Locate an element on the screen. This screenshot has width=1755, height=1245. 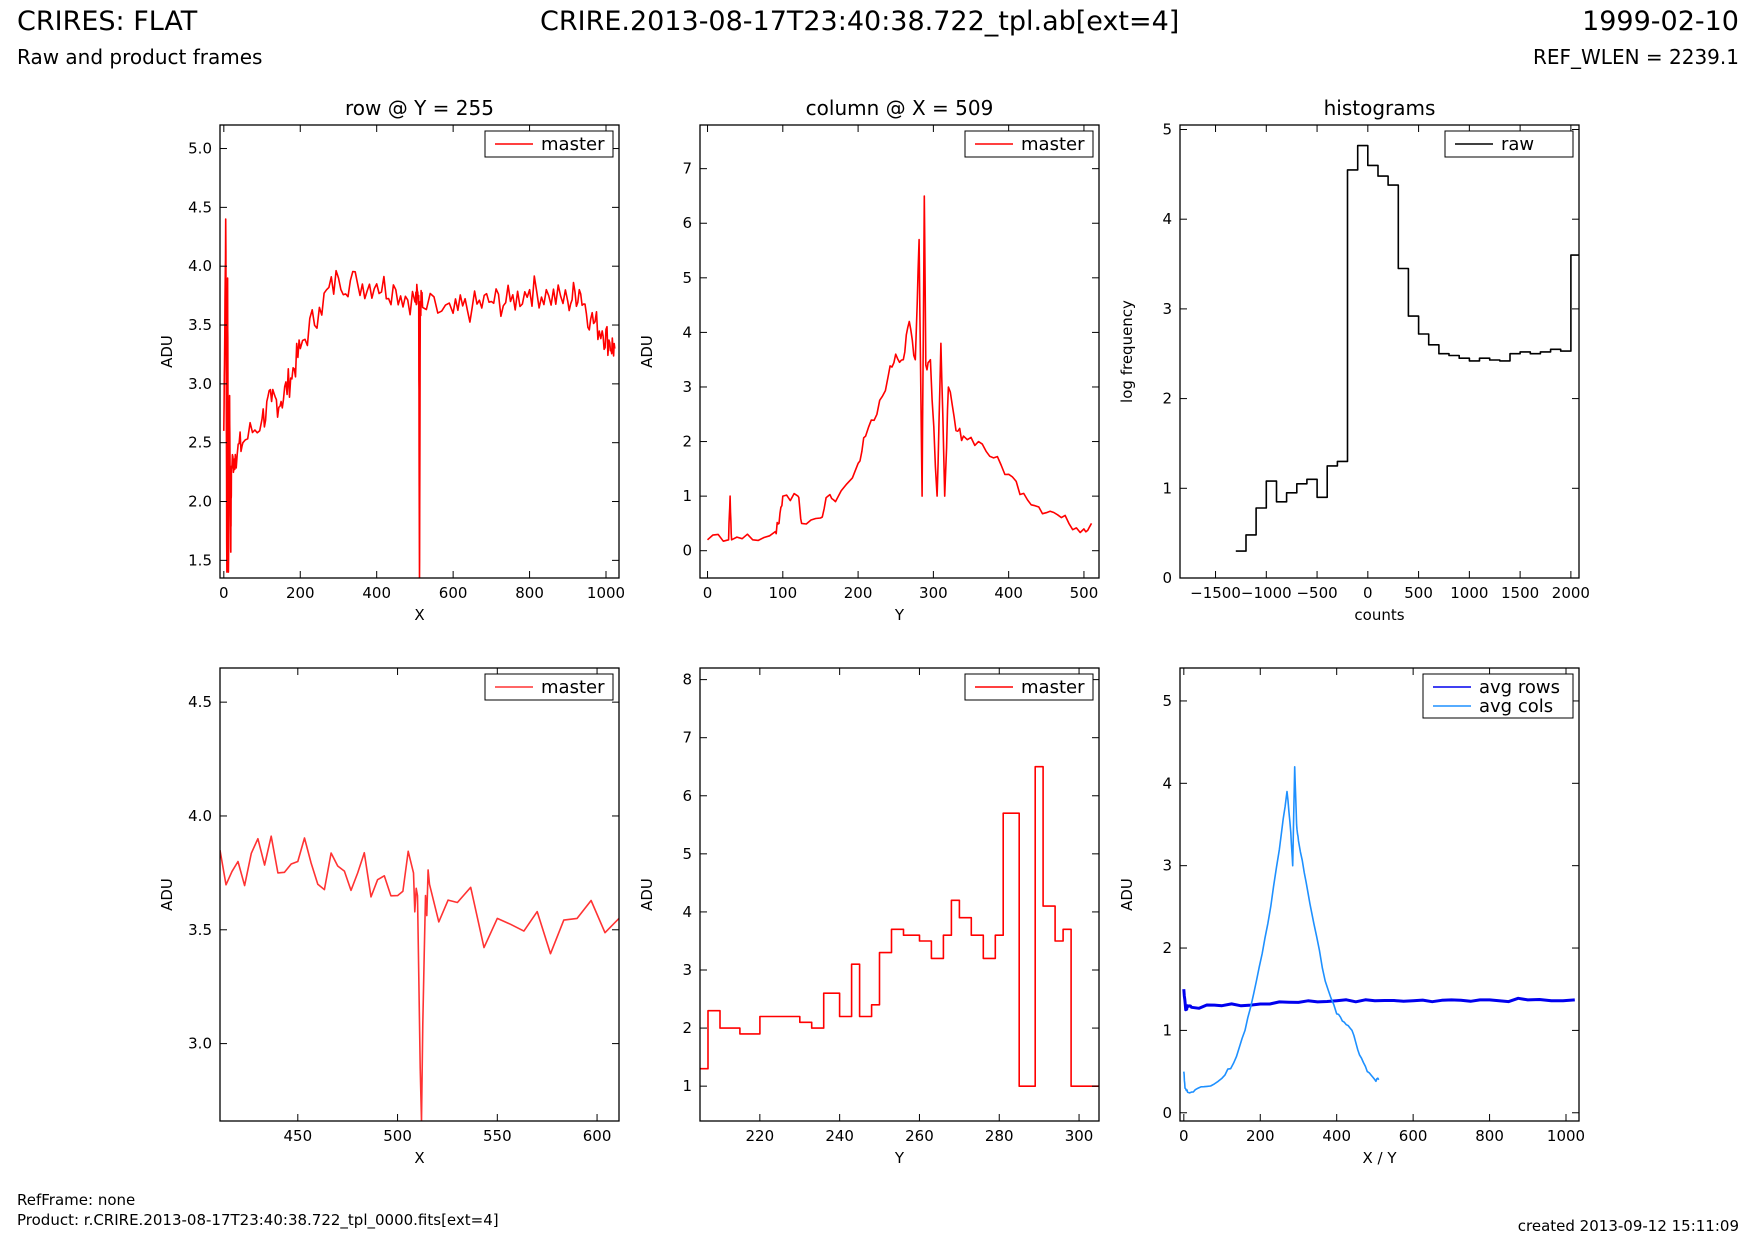
x-tick-label: 300 is located at coordinates (933, 593).